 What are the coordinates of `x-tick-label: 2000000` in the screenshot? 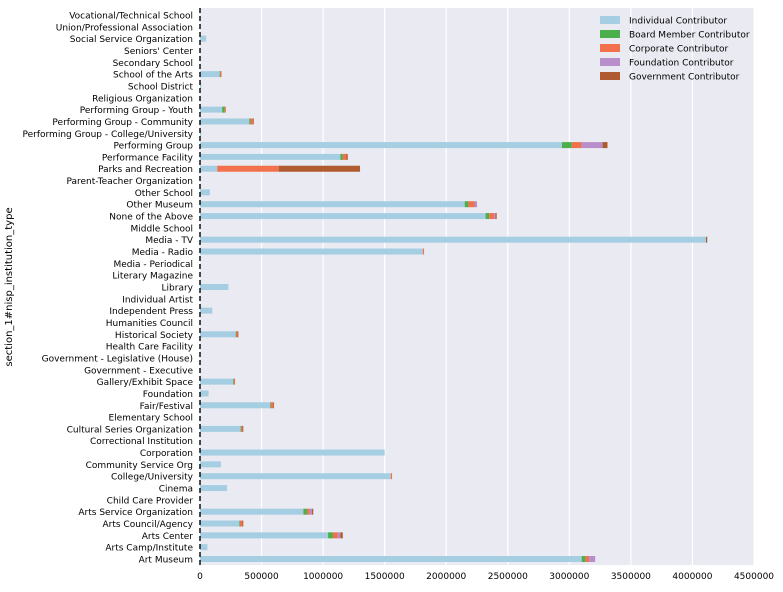 It's located at (446, 577).